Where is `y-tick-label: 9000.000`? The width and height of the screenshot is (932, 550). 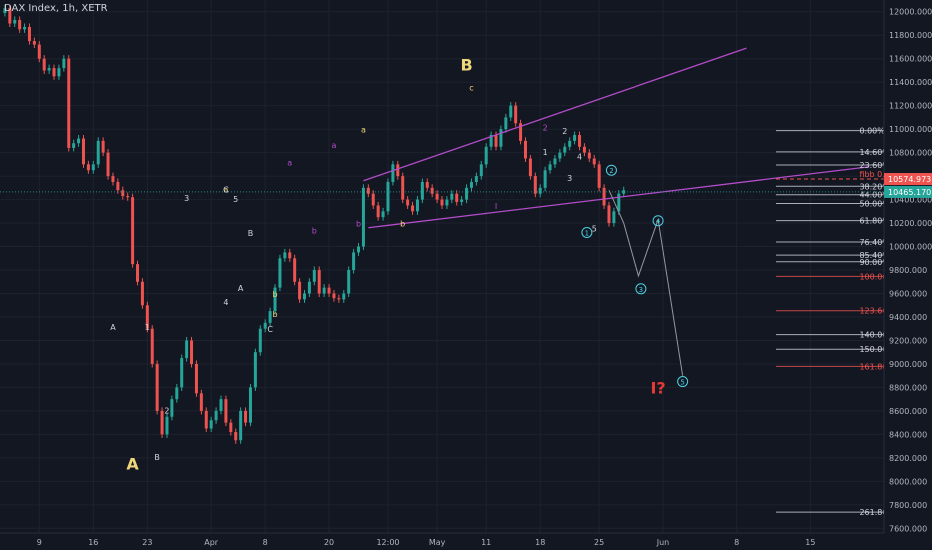 y-tick-label: 9000.000 is located at coordinates (908, 364).